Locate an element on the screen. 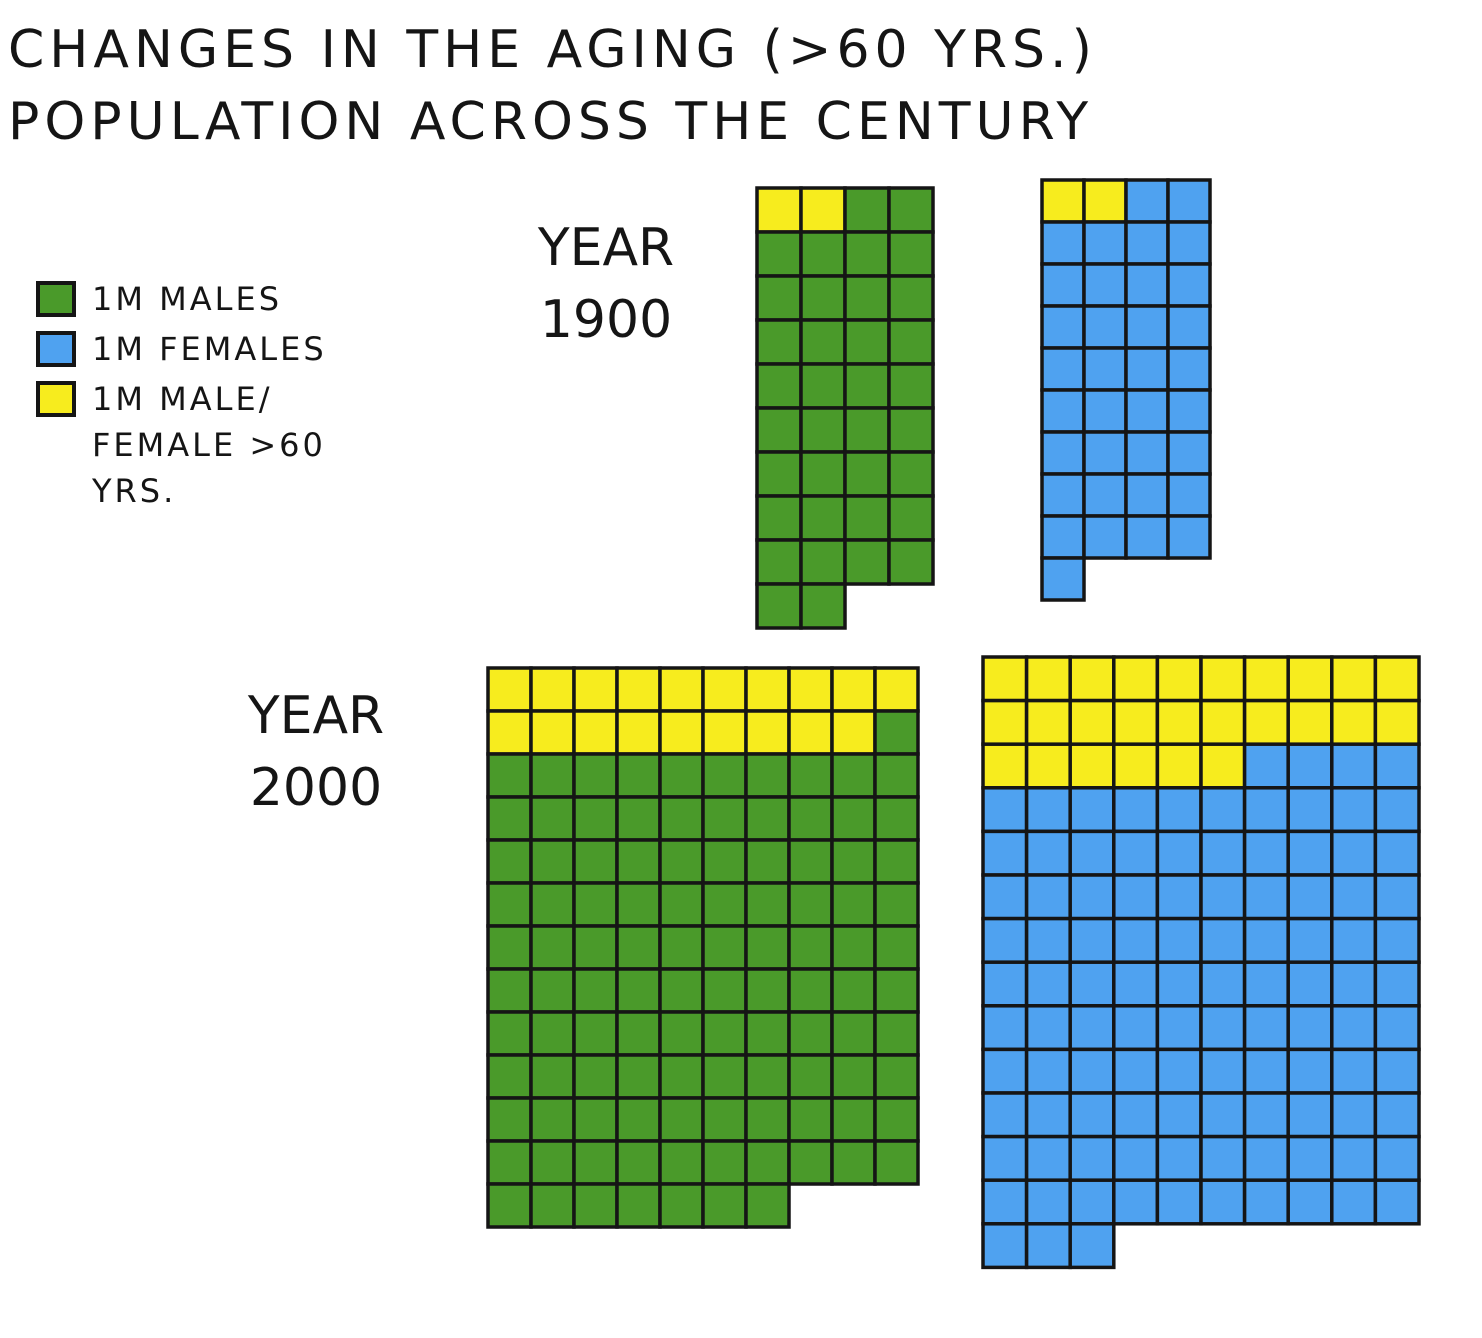 This screenshot has width=1482, height=1338. legend-label-males: 1M MALES is located at coordinates (187, 299).